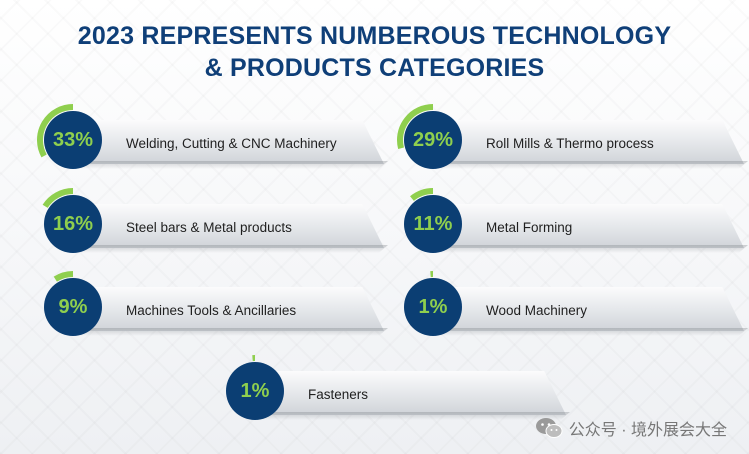 This screenshot has width=749, height=454. Describe the element at coordinates (374, 68) in the screenshot. I see `title-line-2: & PRODUCTS CATEGORIES` at that location.